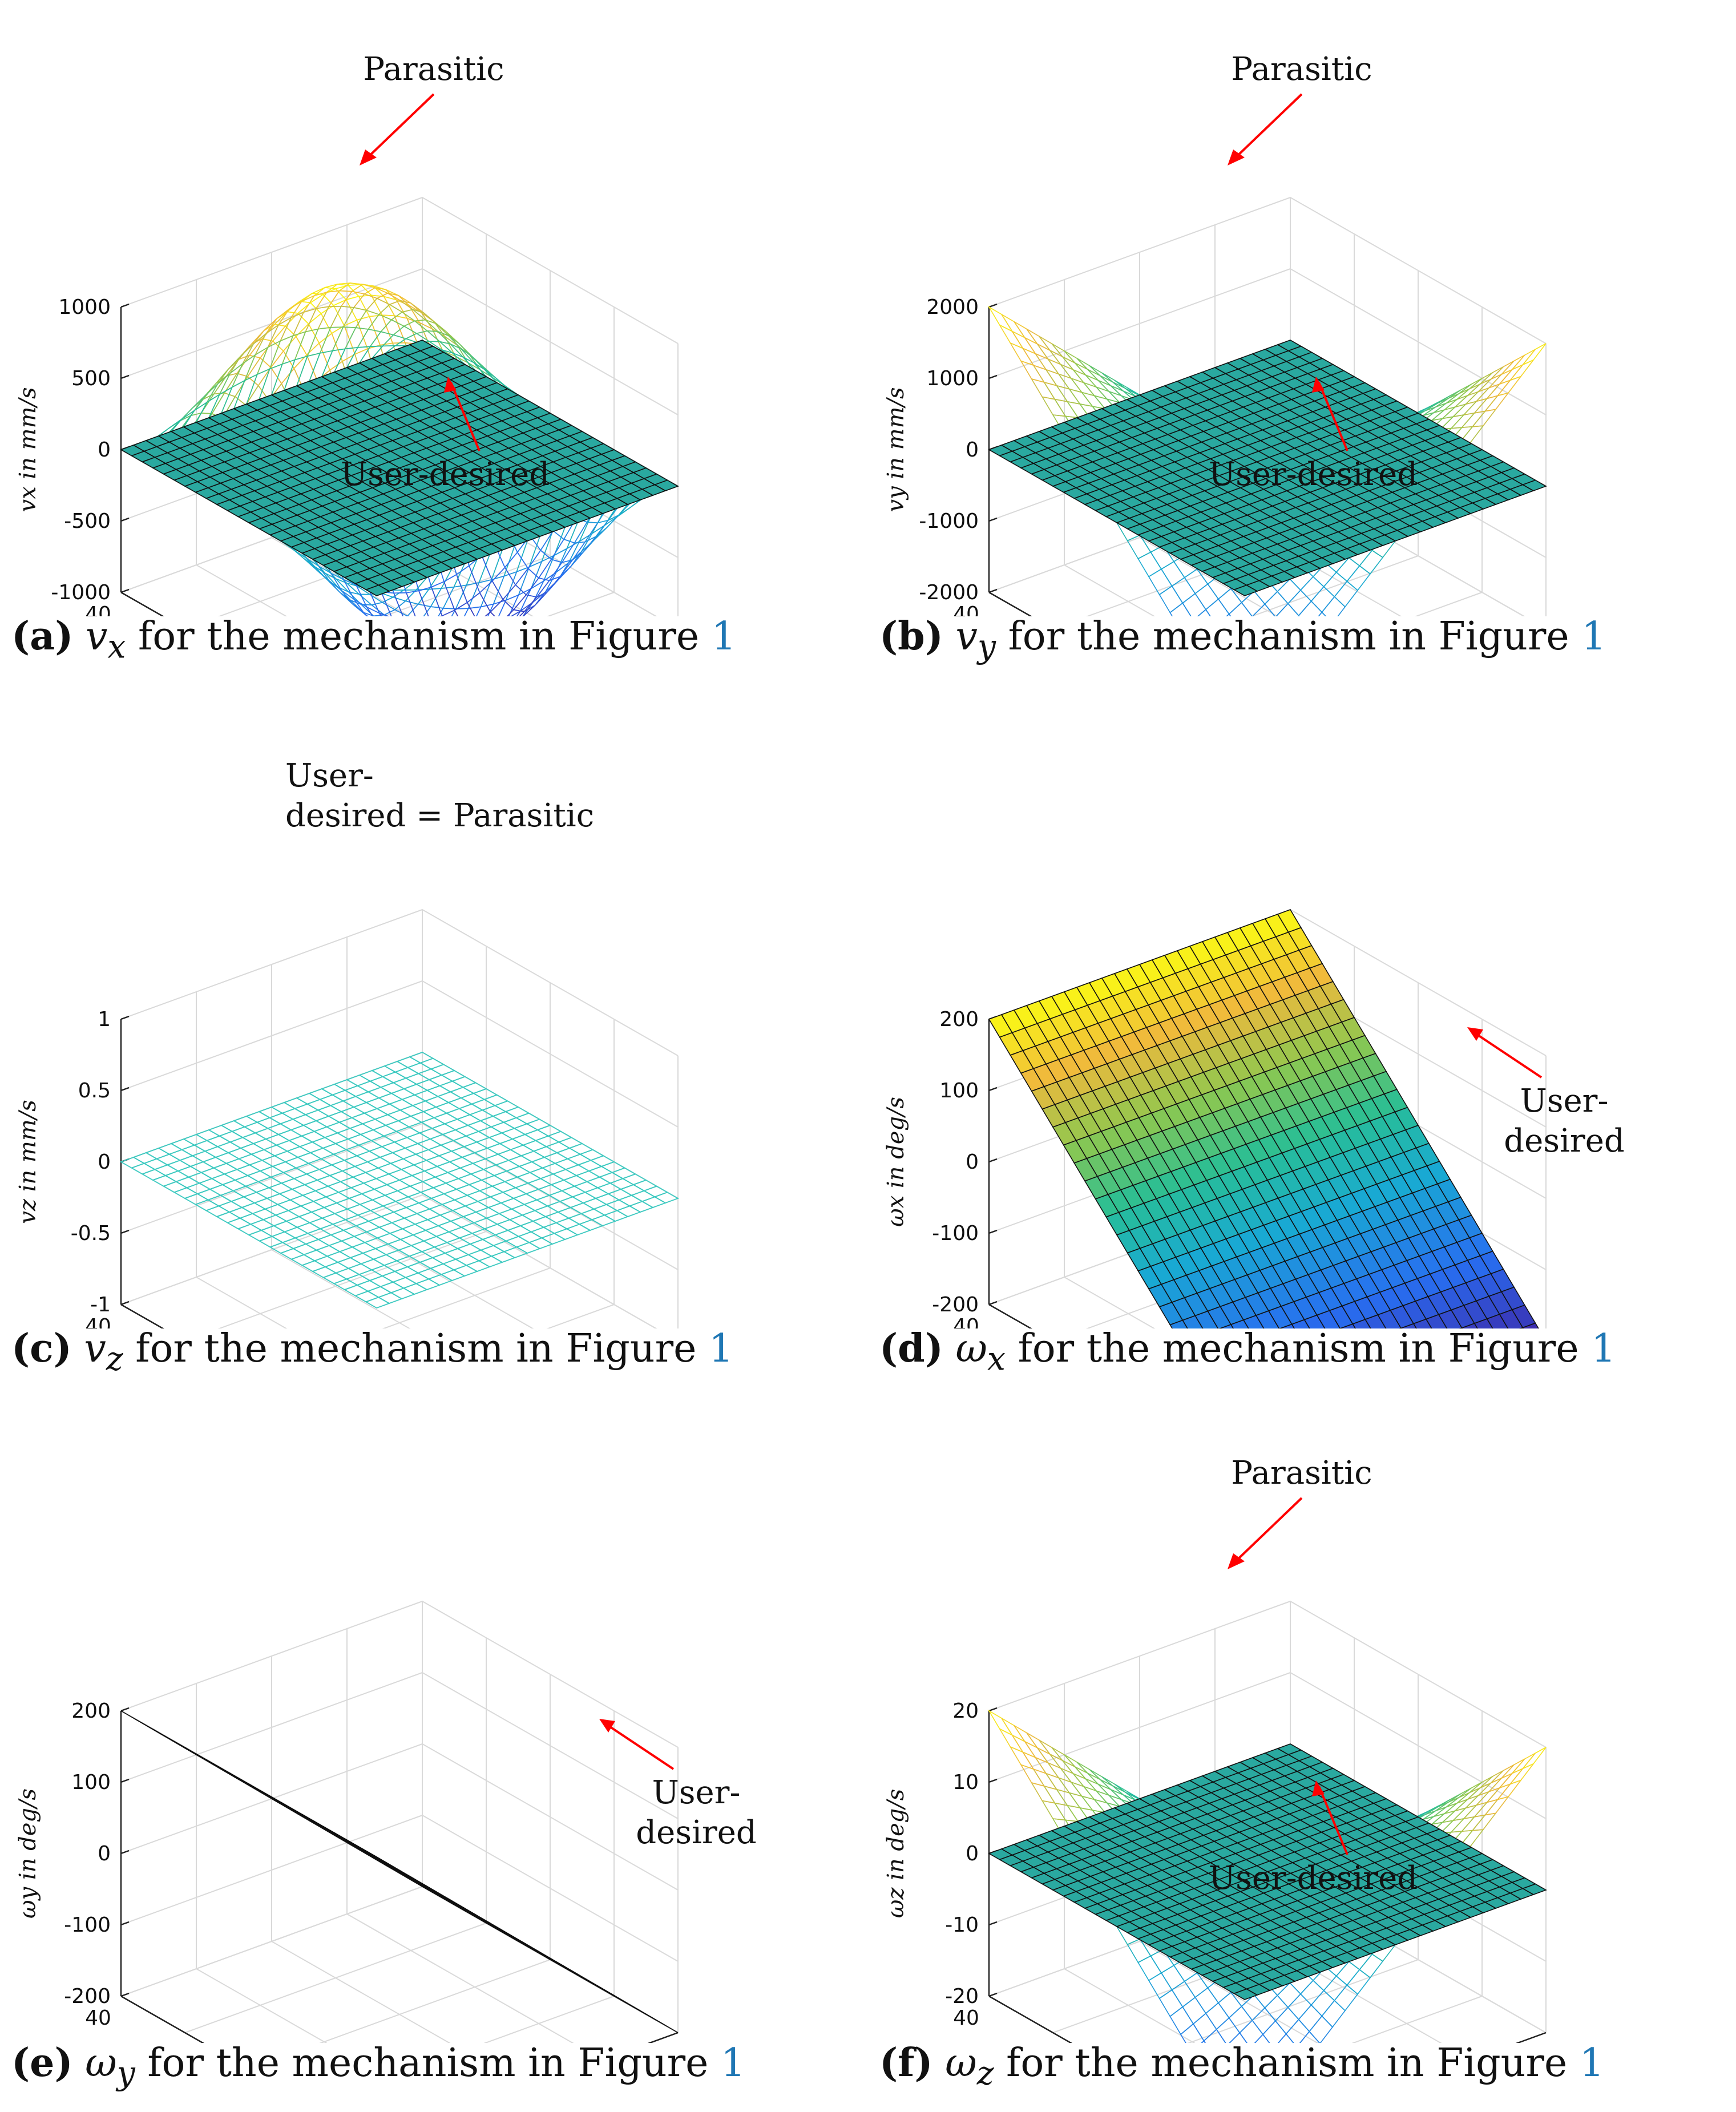 The image size is (1736, 2112). What do you see at coordinates (329, 776) in the screenshot?
I see `annotation-line-1: User-` at bounding box center [329, 776].